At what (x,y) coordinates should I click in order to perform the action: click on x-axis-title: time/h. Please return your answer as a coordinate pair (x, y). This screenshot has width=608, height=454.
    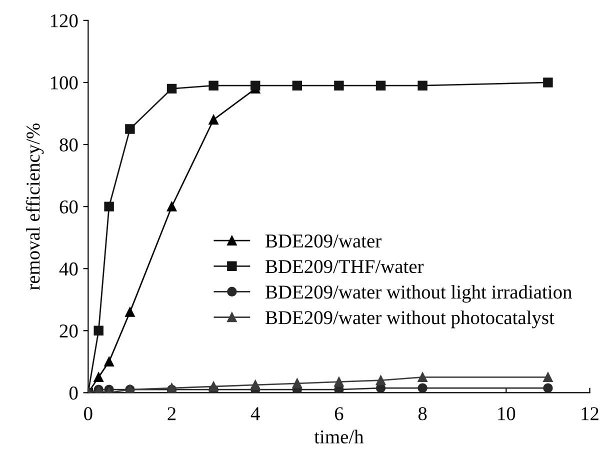
    Looking at the image, I should click on (339, 437).